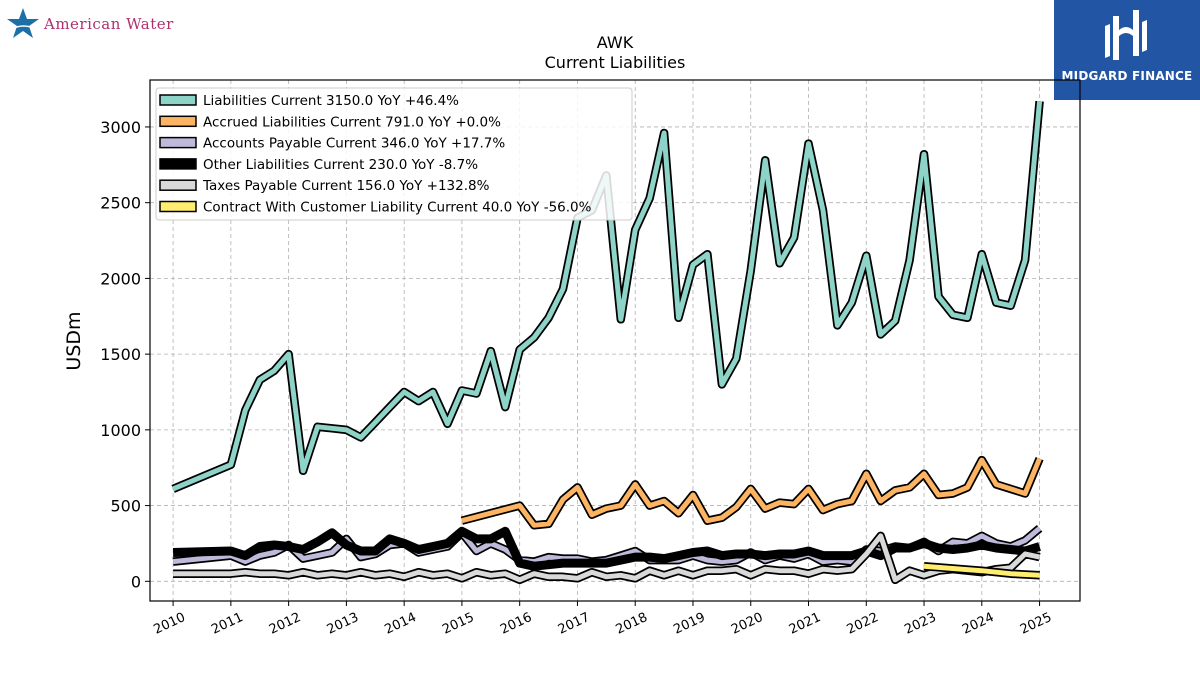  What do you see at coordinates (1127, 76) in the screenshot?
I see `midgard-finance-name: MIDGARD FINANCE` at bounding box center [1127, 76].